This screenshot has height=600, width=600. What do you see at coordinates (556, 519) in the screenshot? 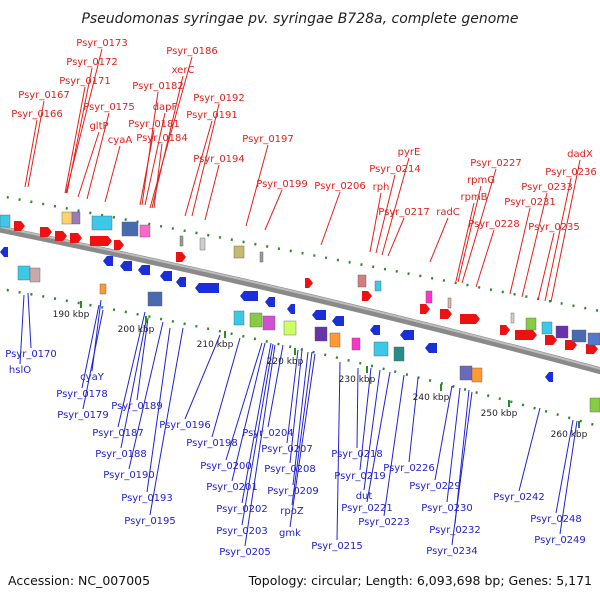
I see `reverse-gene-label: Psyr_0248` at bounding box center [556, 519].